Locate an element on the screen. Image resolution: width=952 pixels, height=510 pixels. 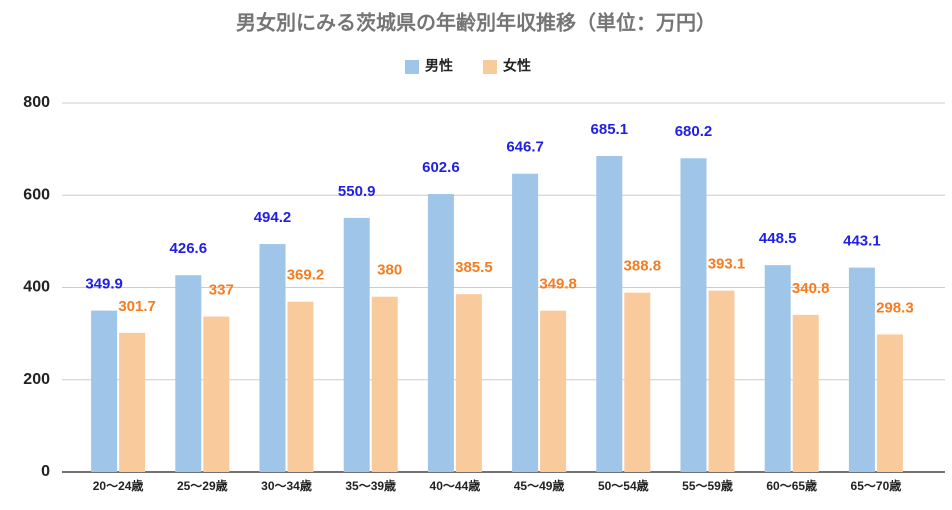
x-tick-label: 55〜59歳 is located at coordinates (707, 485).